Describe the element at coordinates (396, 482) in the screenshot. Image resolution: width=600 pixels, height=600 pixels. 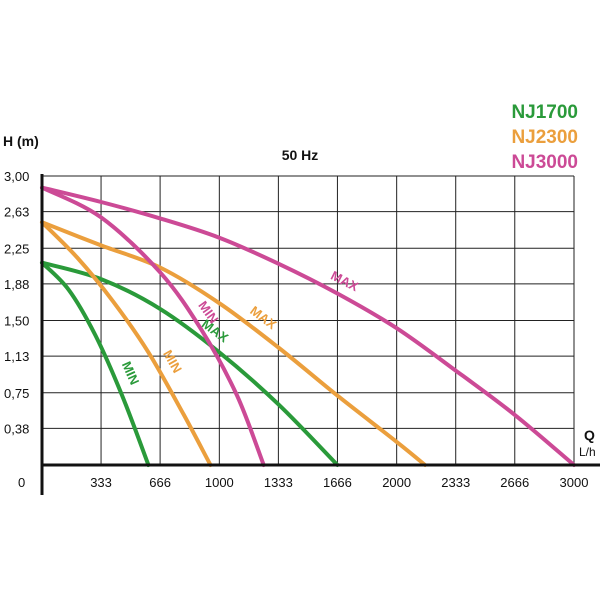
I see `x-tick-label-2000: 2000` at that location.